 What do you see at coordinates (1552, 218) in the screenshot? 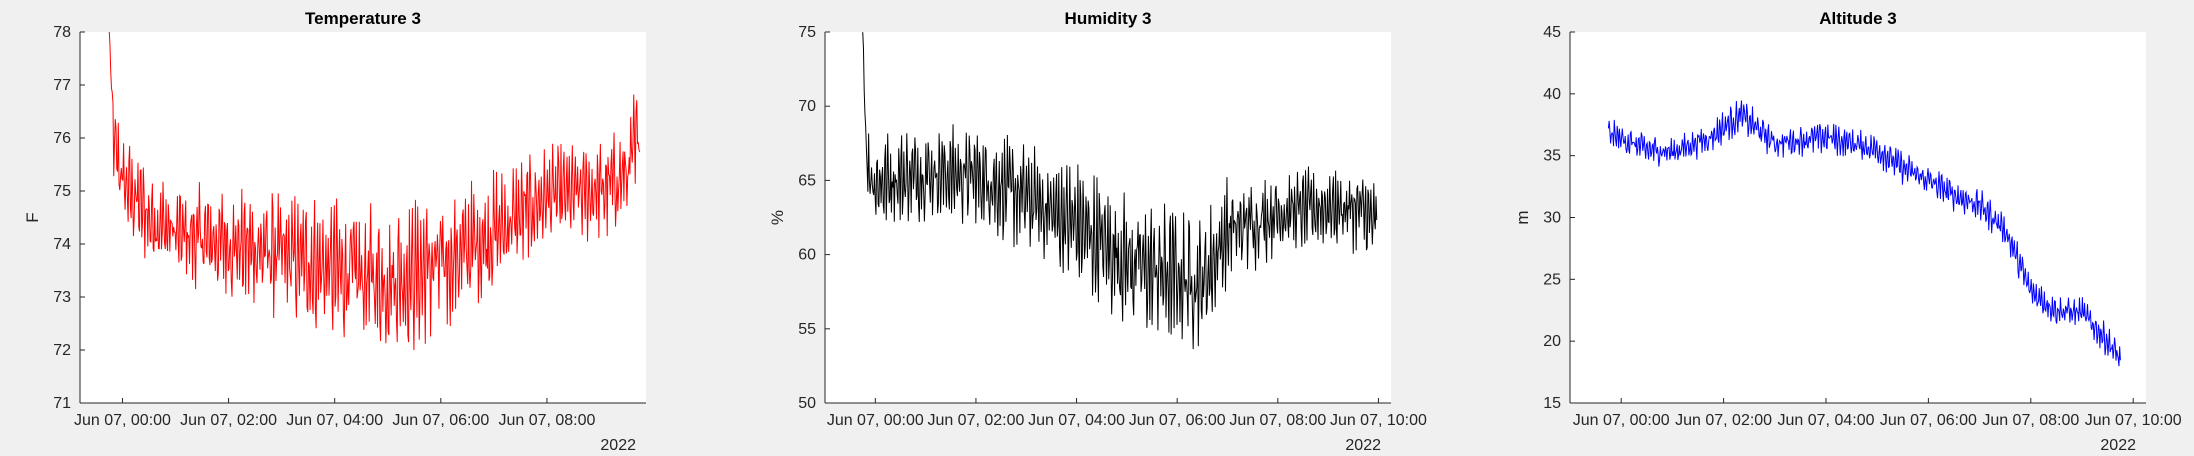
I see `altitude-ytick-label: 30` at bounding box center [1552, 218].